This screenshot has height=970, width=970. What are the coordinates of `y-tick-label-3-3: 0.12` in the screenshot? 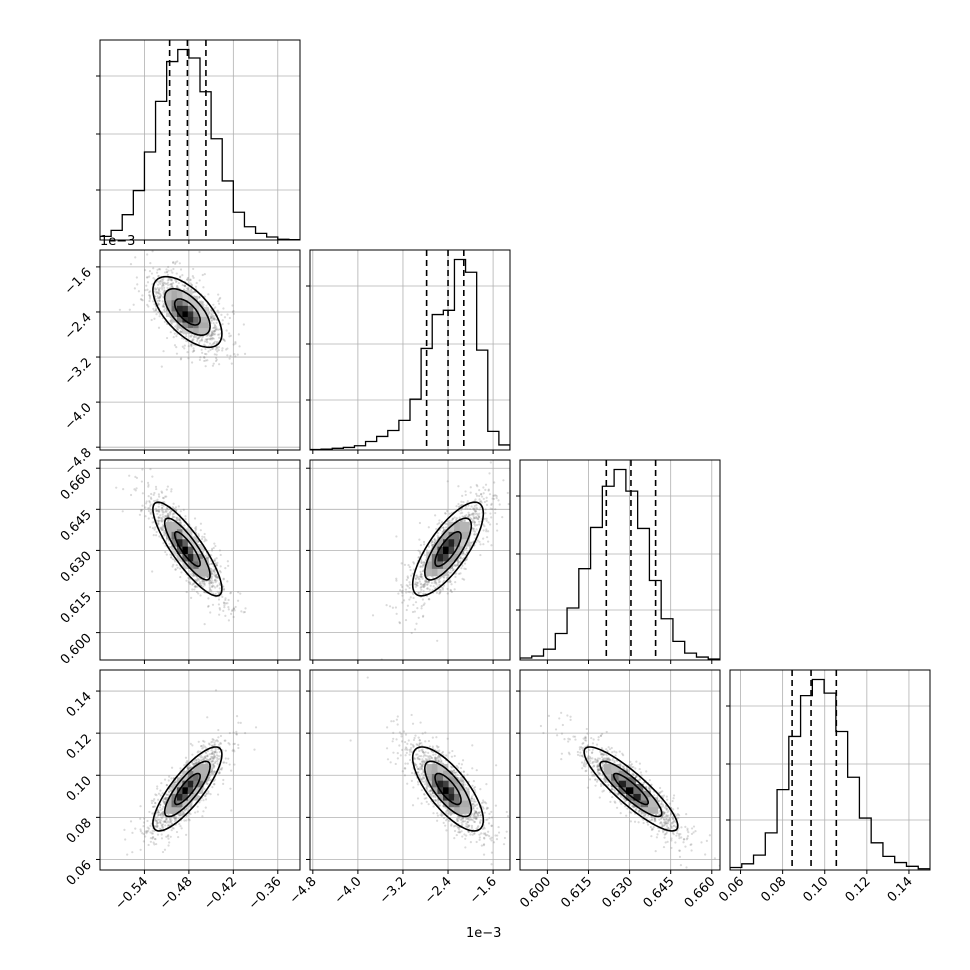 It's located at (79, 746).